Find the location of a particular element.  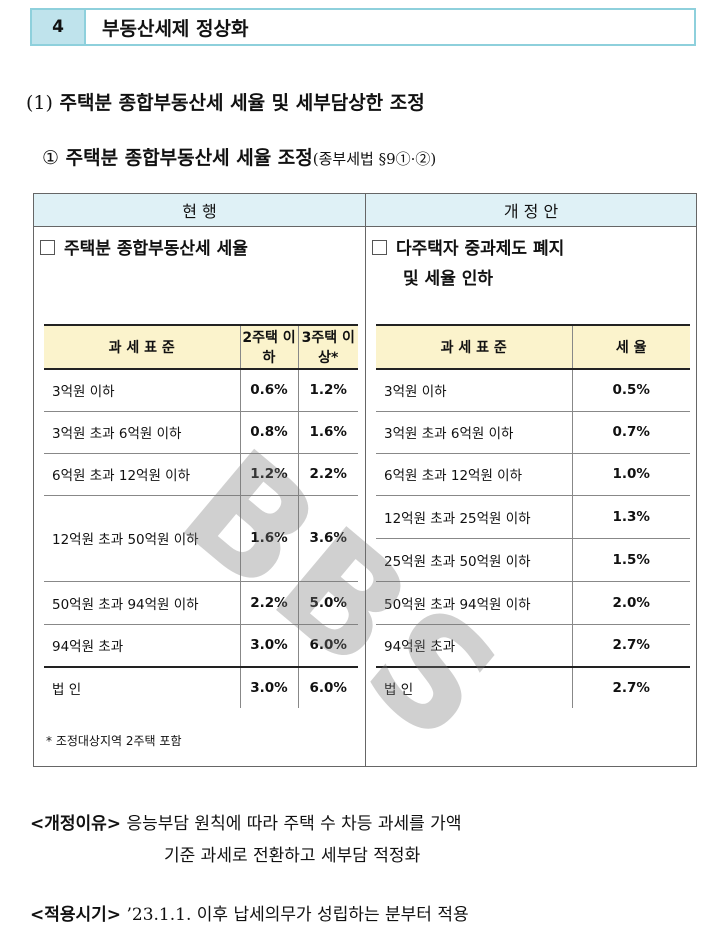

table-row: 25억원 초과 50억원 이하 1.5% is located at coordinates (533, 560).